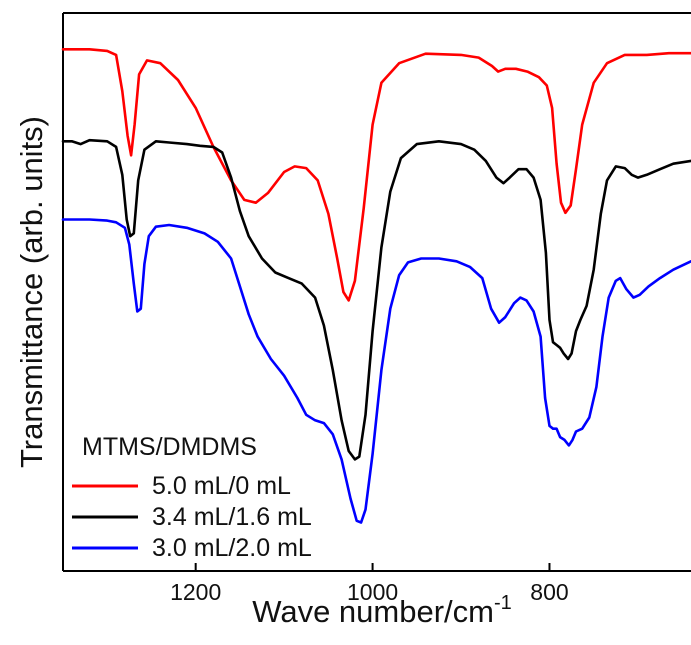  Describe the element at coordinates (549, 592) in the screenshot. I see `x-tick-label-800: 800` at that location.